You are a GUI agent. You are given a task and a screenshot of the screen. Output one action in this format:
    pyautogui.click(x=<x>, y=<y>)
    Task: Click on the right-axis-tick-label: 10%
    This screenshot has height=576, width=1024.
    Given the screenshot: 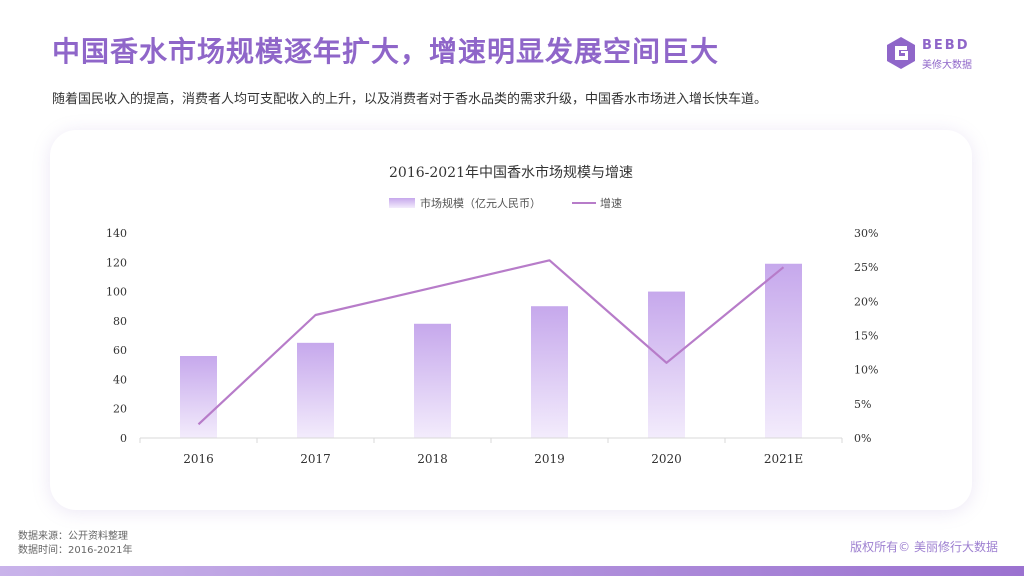 What is the action you would take?
    pyautogui.click(x=866, y=370)
    